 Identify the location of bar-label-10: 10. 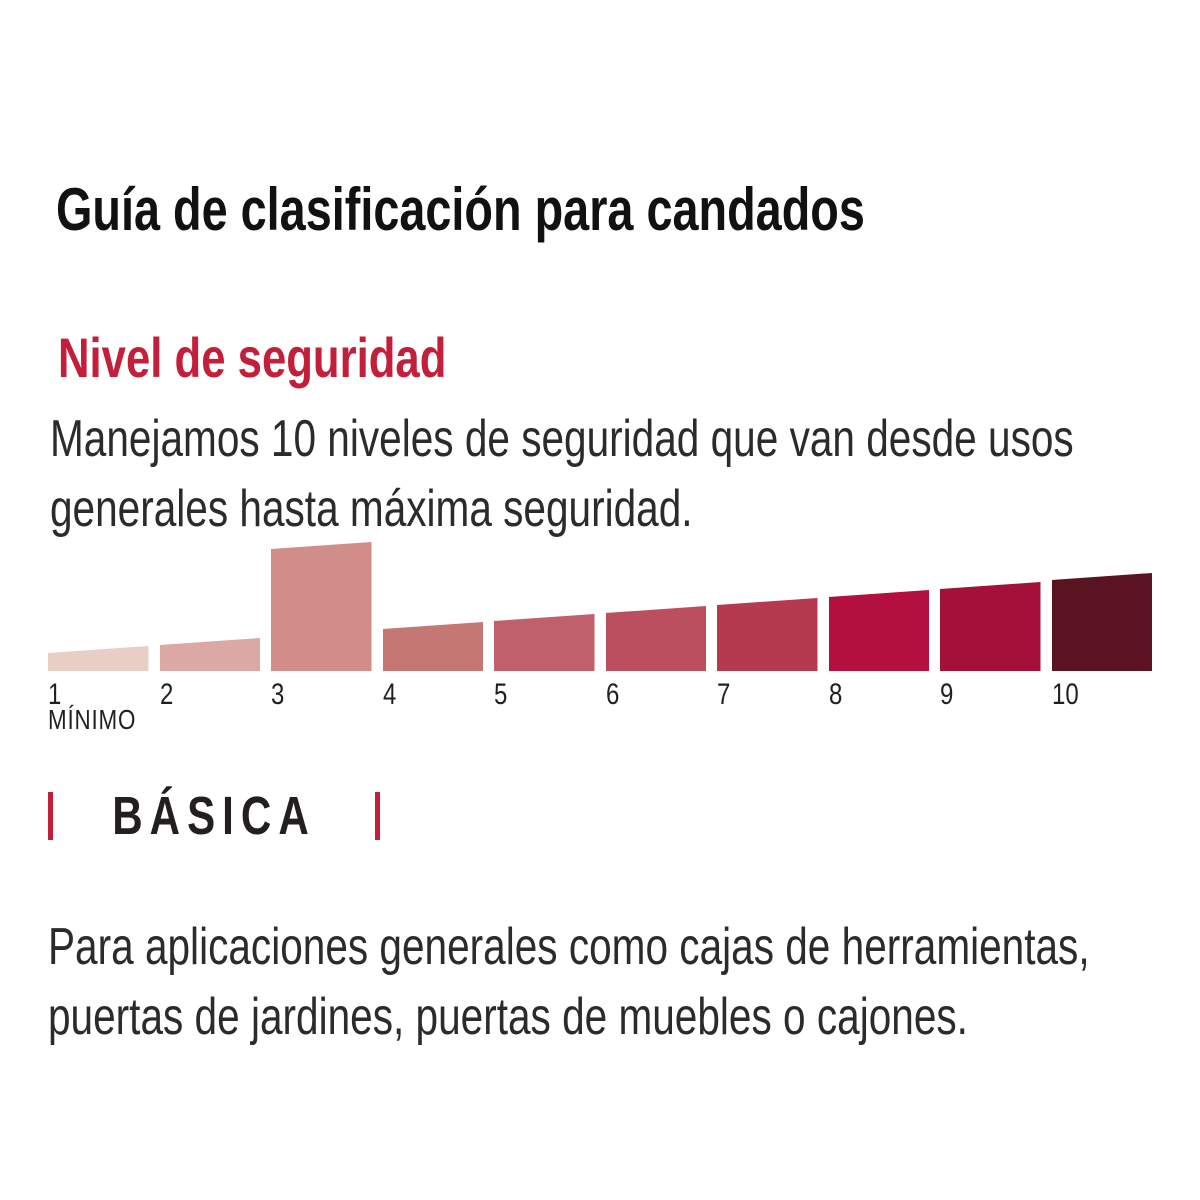
(1065, 694).